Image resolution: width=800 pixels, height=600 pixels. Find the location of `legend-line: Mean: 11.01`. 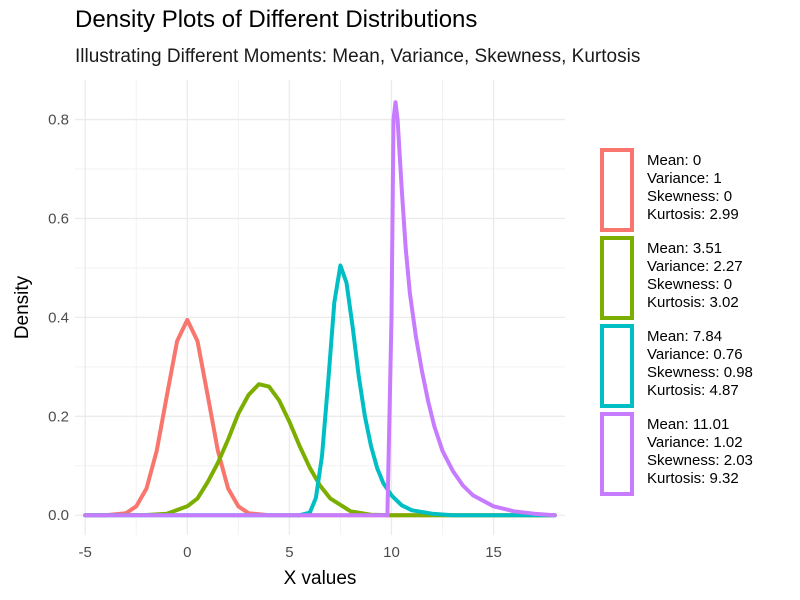

legend-line: Mean: 11.01 is located at coordinates (688, 424).